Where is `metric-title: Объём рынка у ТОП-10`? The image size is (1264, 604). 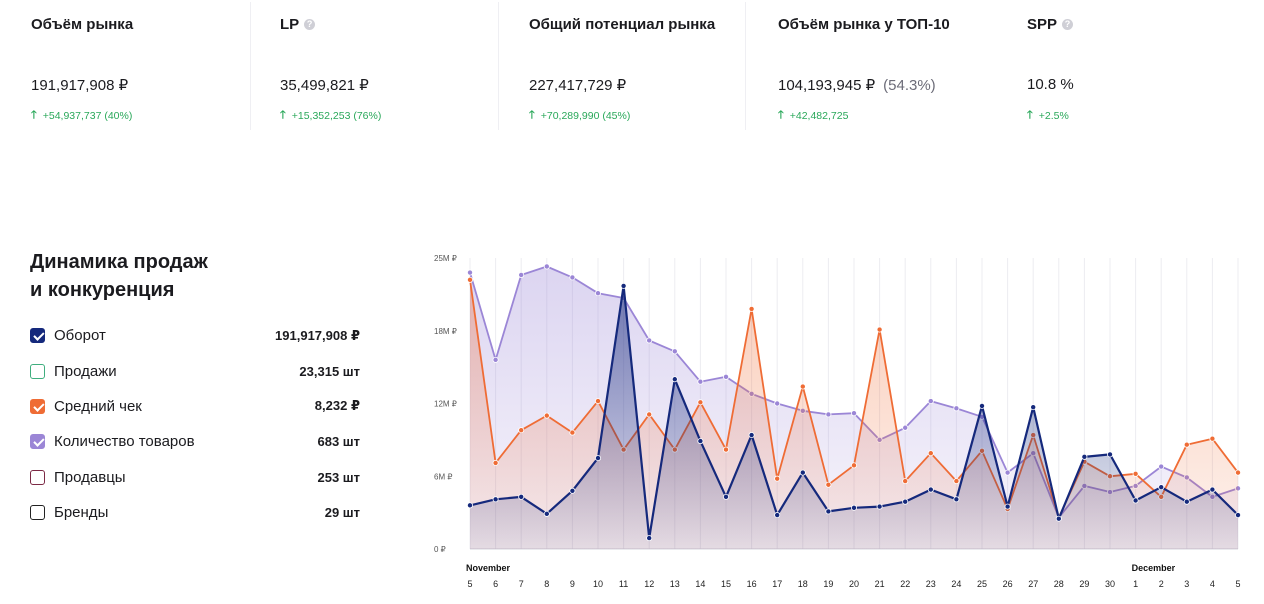 metric-title: Объём рынка у ТОП-10 is located at coordinates (864, 24).